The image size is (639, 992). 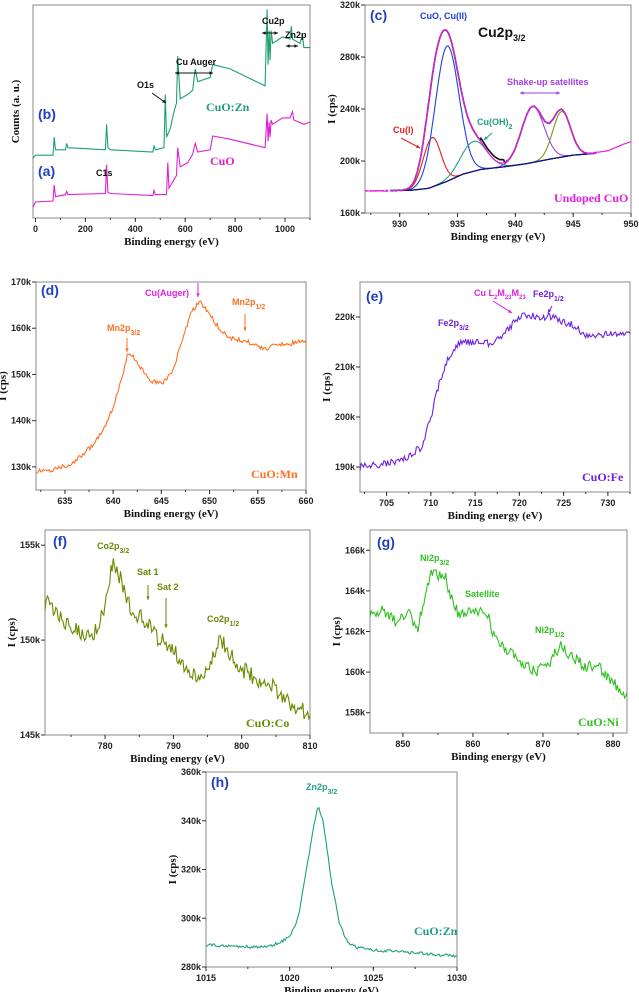 I want to click on annotation-label: CuO, Cu(II), so click(x=443, y=16).